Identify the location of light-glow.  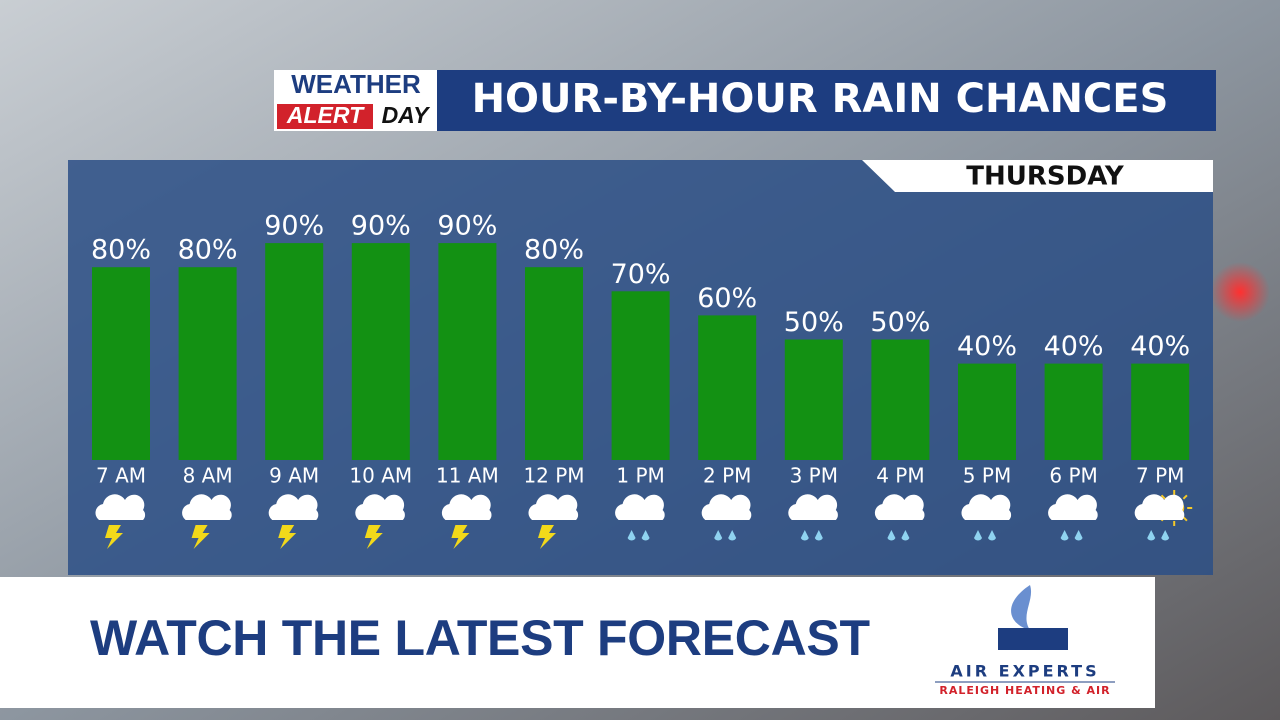
(1240, 292).